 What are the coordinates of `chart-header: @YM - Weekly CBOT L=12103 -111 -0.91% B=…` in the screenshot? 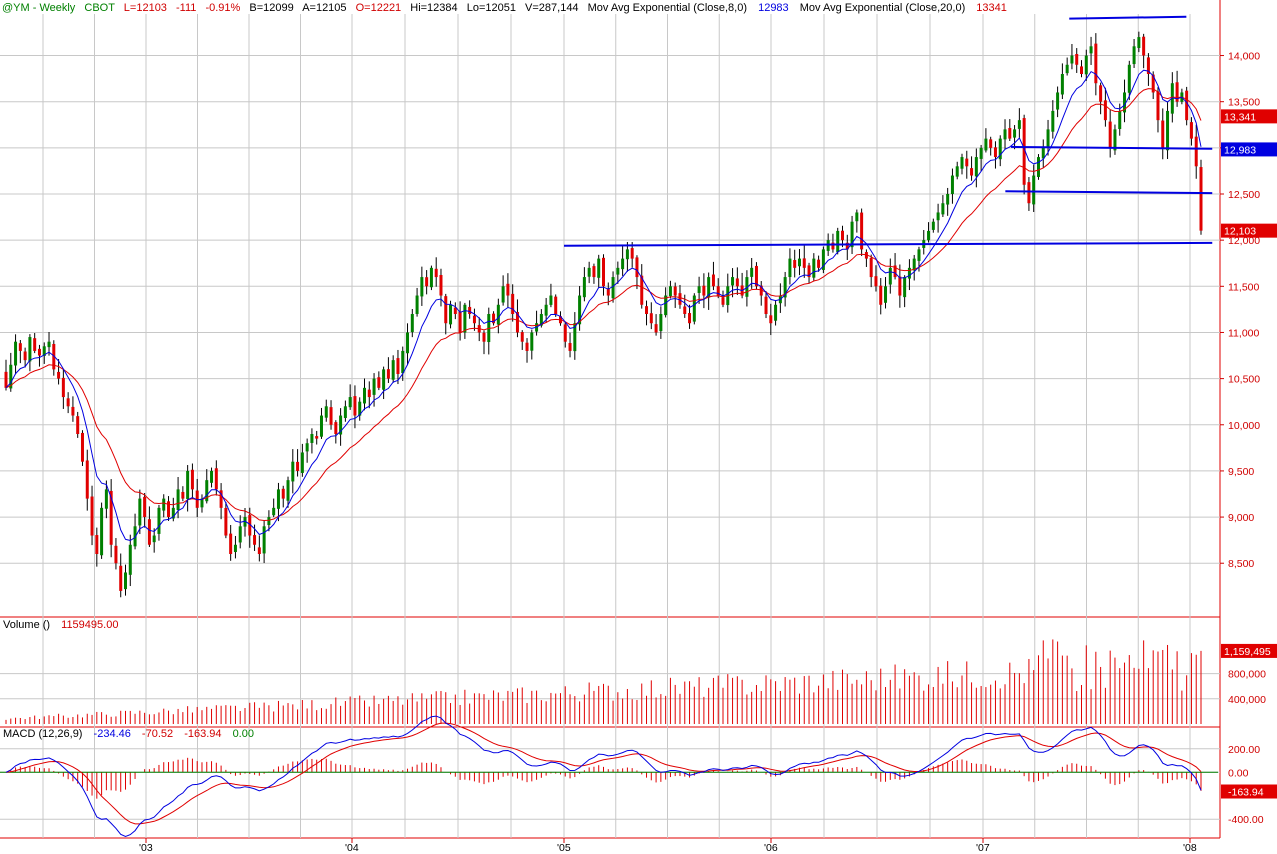 It's located at (504, 8).